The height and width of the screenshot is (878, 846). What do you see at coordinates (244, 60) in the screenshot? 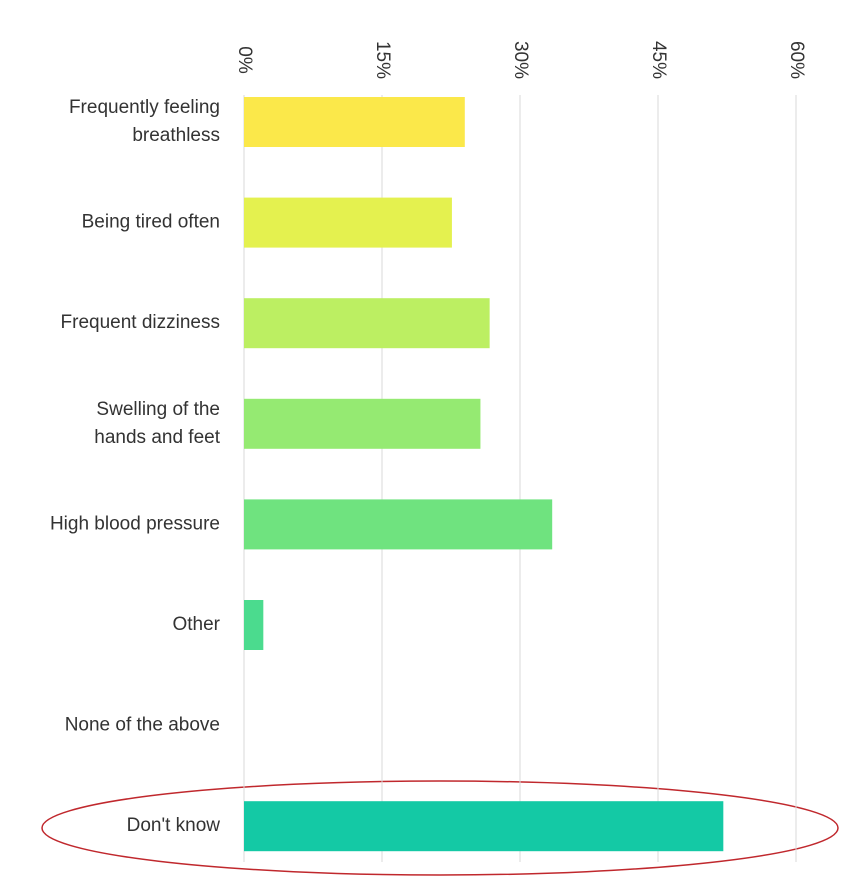
I see `x-tick-label: 0%` at bounding box center [244, 60].